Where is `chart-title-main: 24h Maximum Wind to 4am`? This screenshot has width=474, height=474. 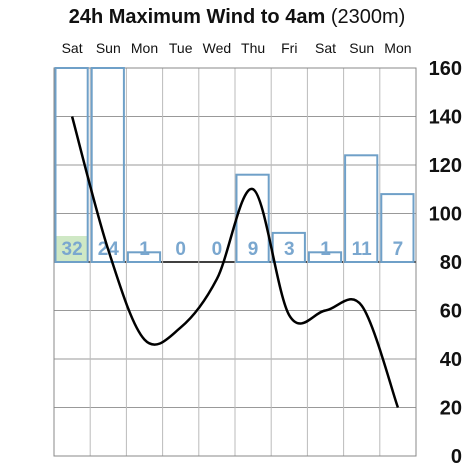 chart-title-main: 24h Maximum Wind to 4am is located at coordinates (197, 17).